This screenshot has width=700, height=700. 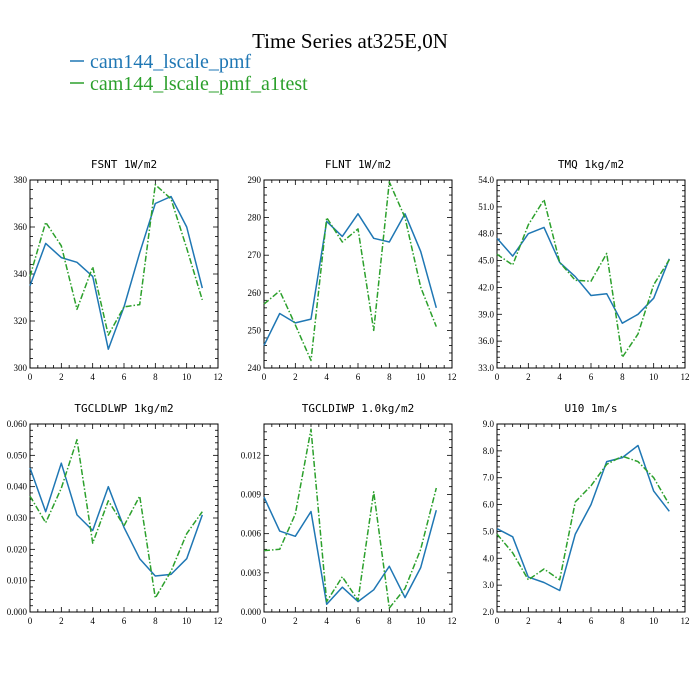 What do you see at coordinates (17, 581) in the screenshot?
I see `y-tick-label: 0.010` at bounding box center [17, 581].